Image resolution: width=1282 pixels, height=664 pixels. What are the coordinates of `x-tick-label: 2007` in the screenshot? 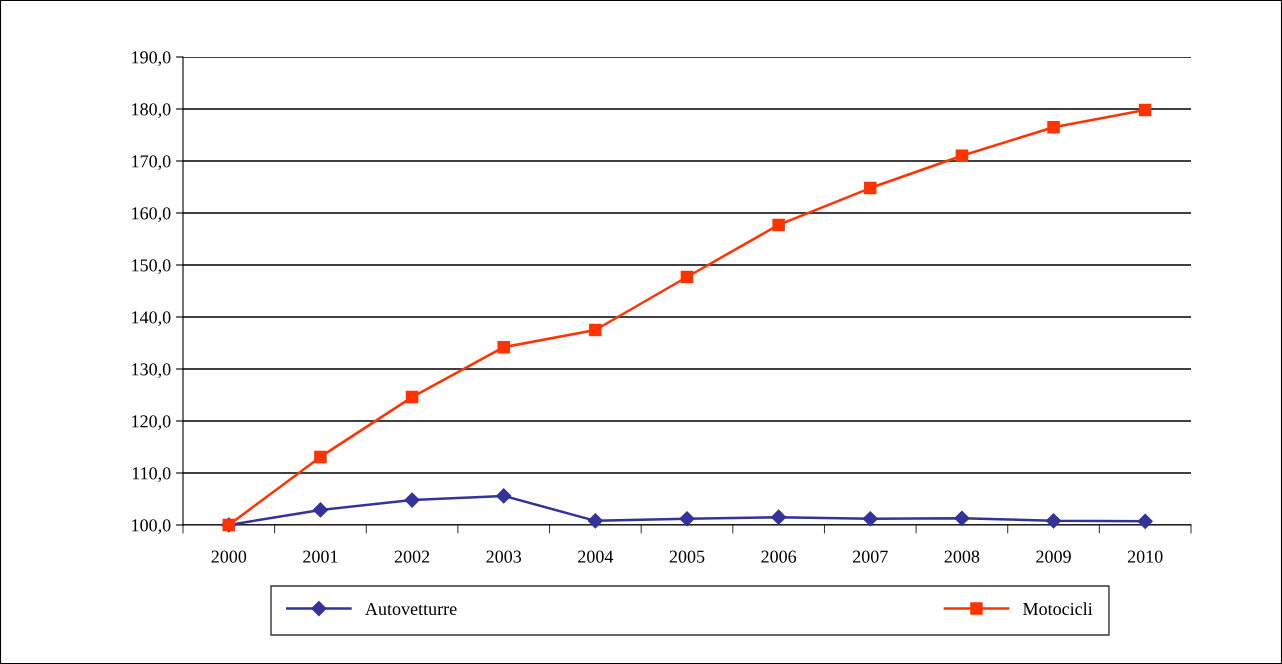 It's located at (870, 556).